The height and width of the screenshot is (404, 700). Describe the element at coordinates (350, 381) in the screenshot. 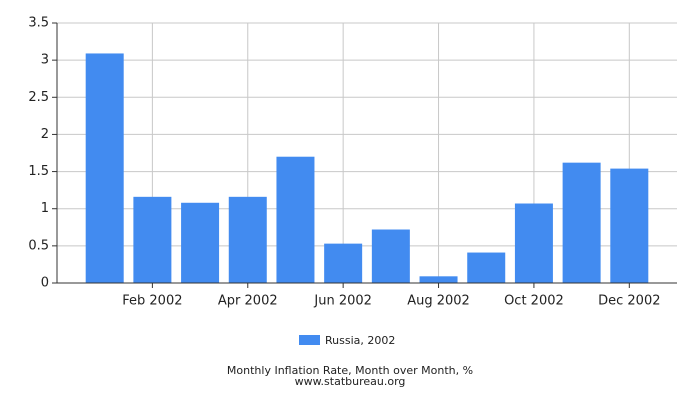

I see `chart-subtitle: www.statbureau.org` at that location.